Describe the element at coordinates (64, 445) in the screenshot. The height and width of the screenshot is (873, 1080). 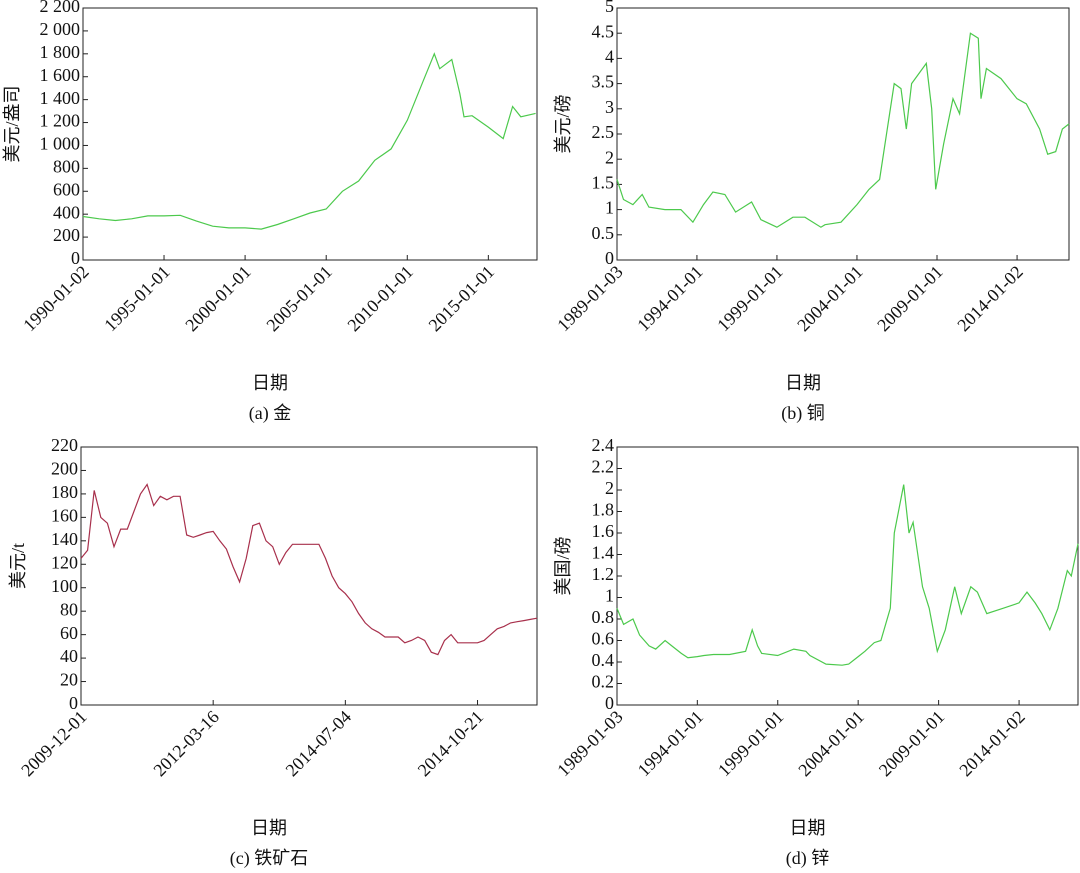
I see `y-tick-label: 220` at that location.